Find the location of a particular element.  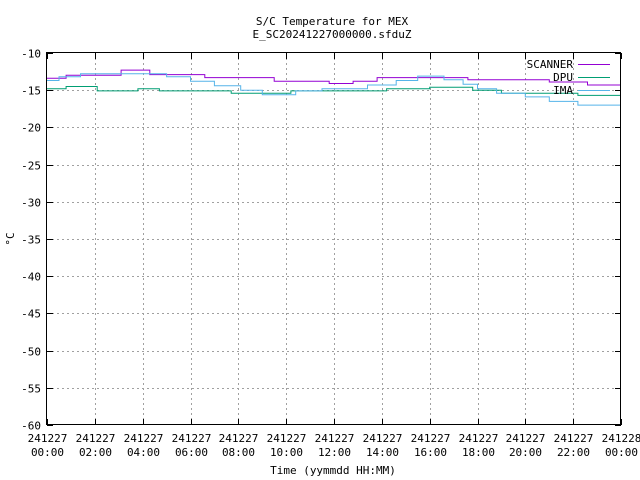

y-tick-labels: -10 -15 -20 -25 -30 -35 -40 -45 -50 -55 -60 is located at coordinates (31, 240).